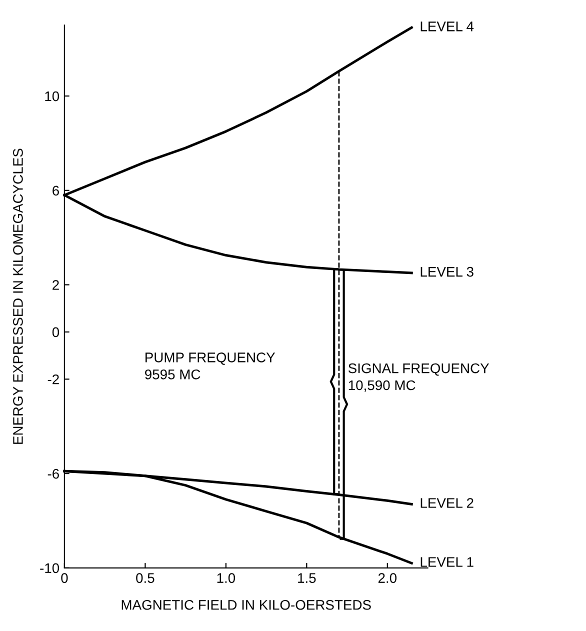 The height and width of the screenshot is (631, 586). Describe the element at coordinates (52, 96) in the screenshot. I see `y-tick-label: 10` at that location.